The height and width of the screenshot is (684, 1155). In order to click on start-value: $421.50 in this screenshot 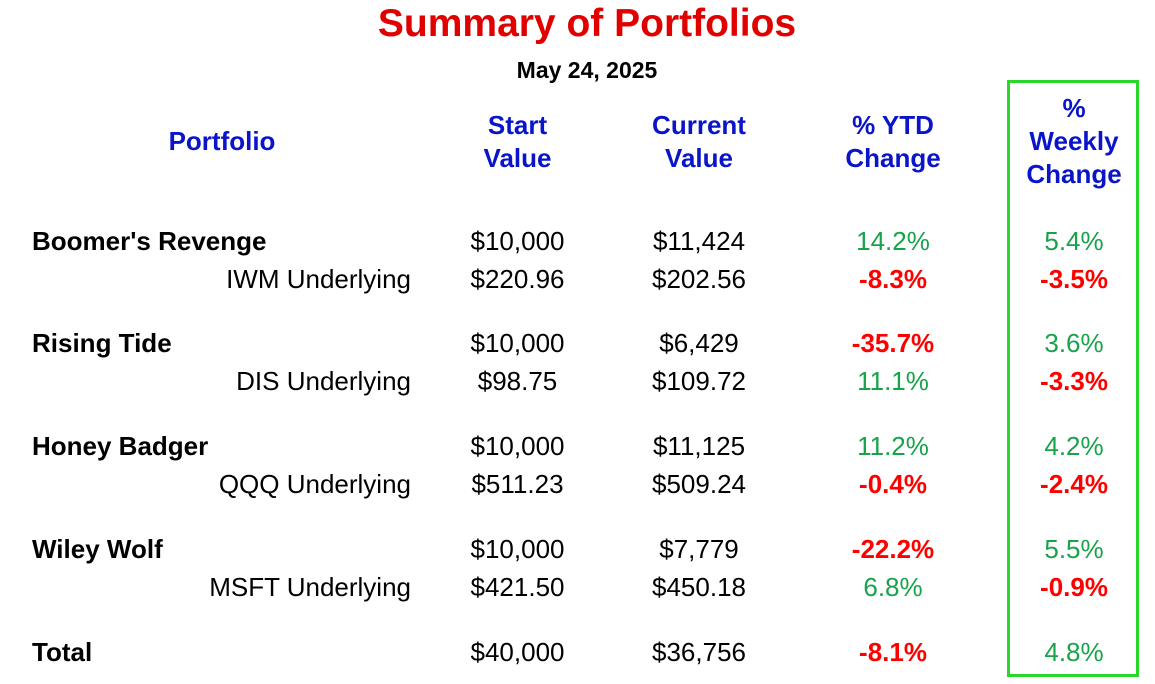, I will do `click(517, 587)`.